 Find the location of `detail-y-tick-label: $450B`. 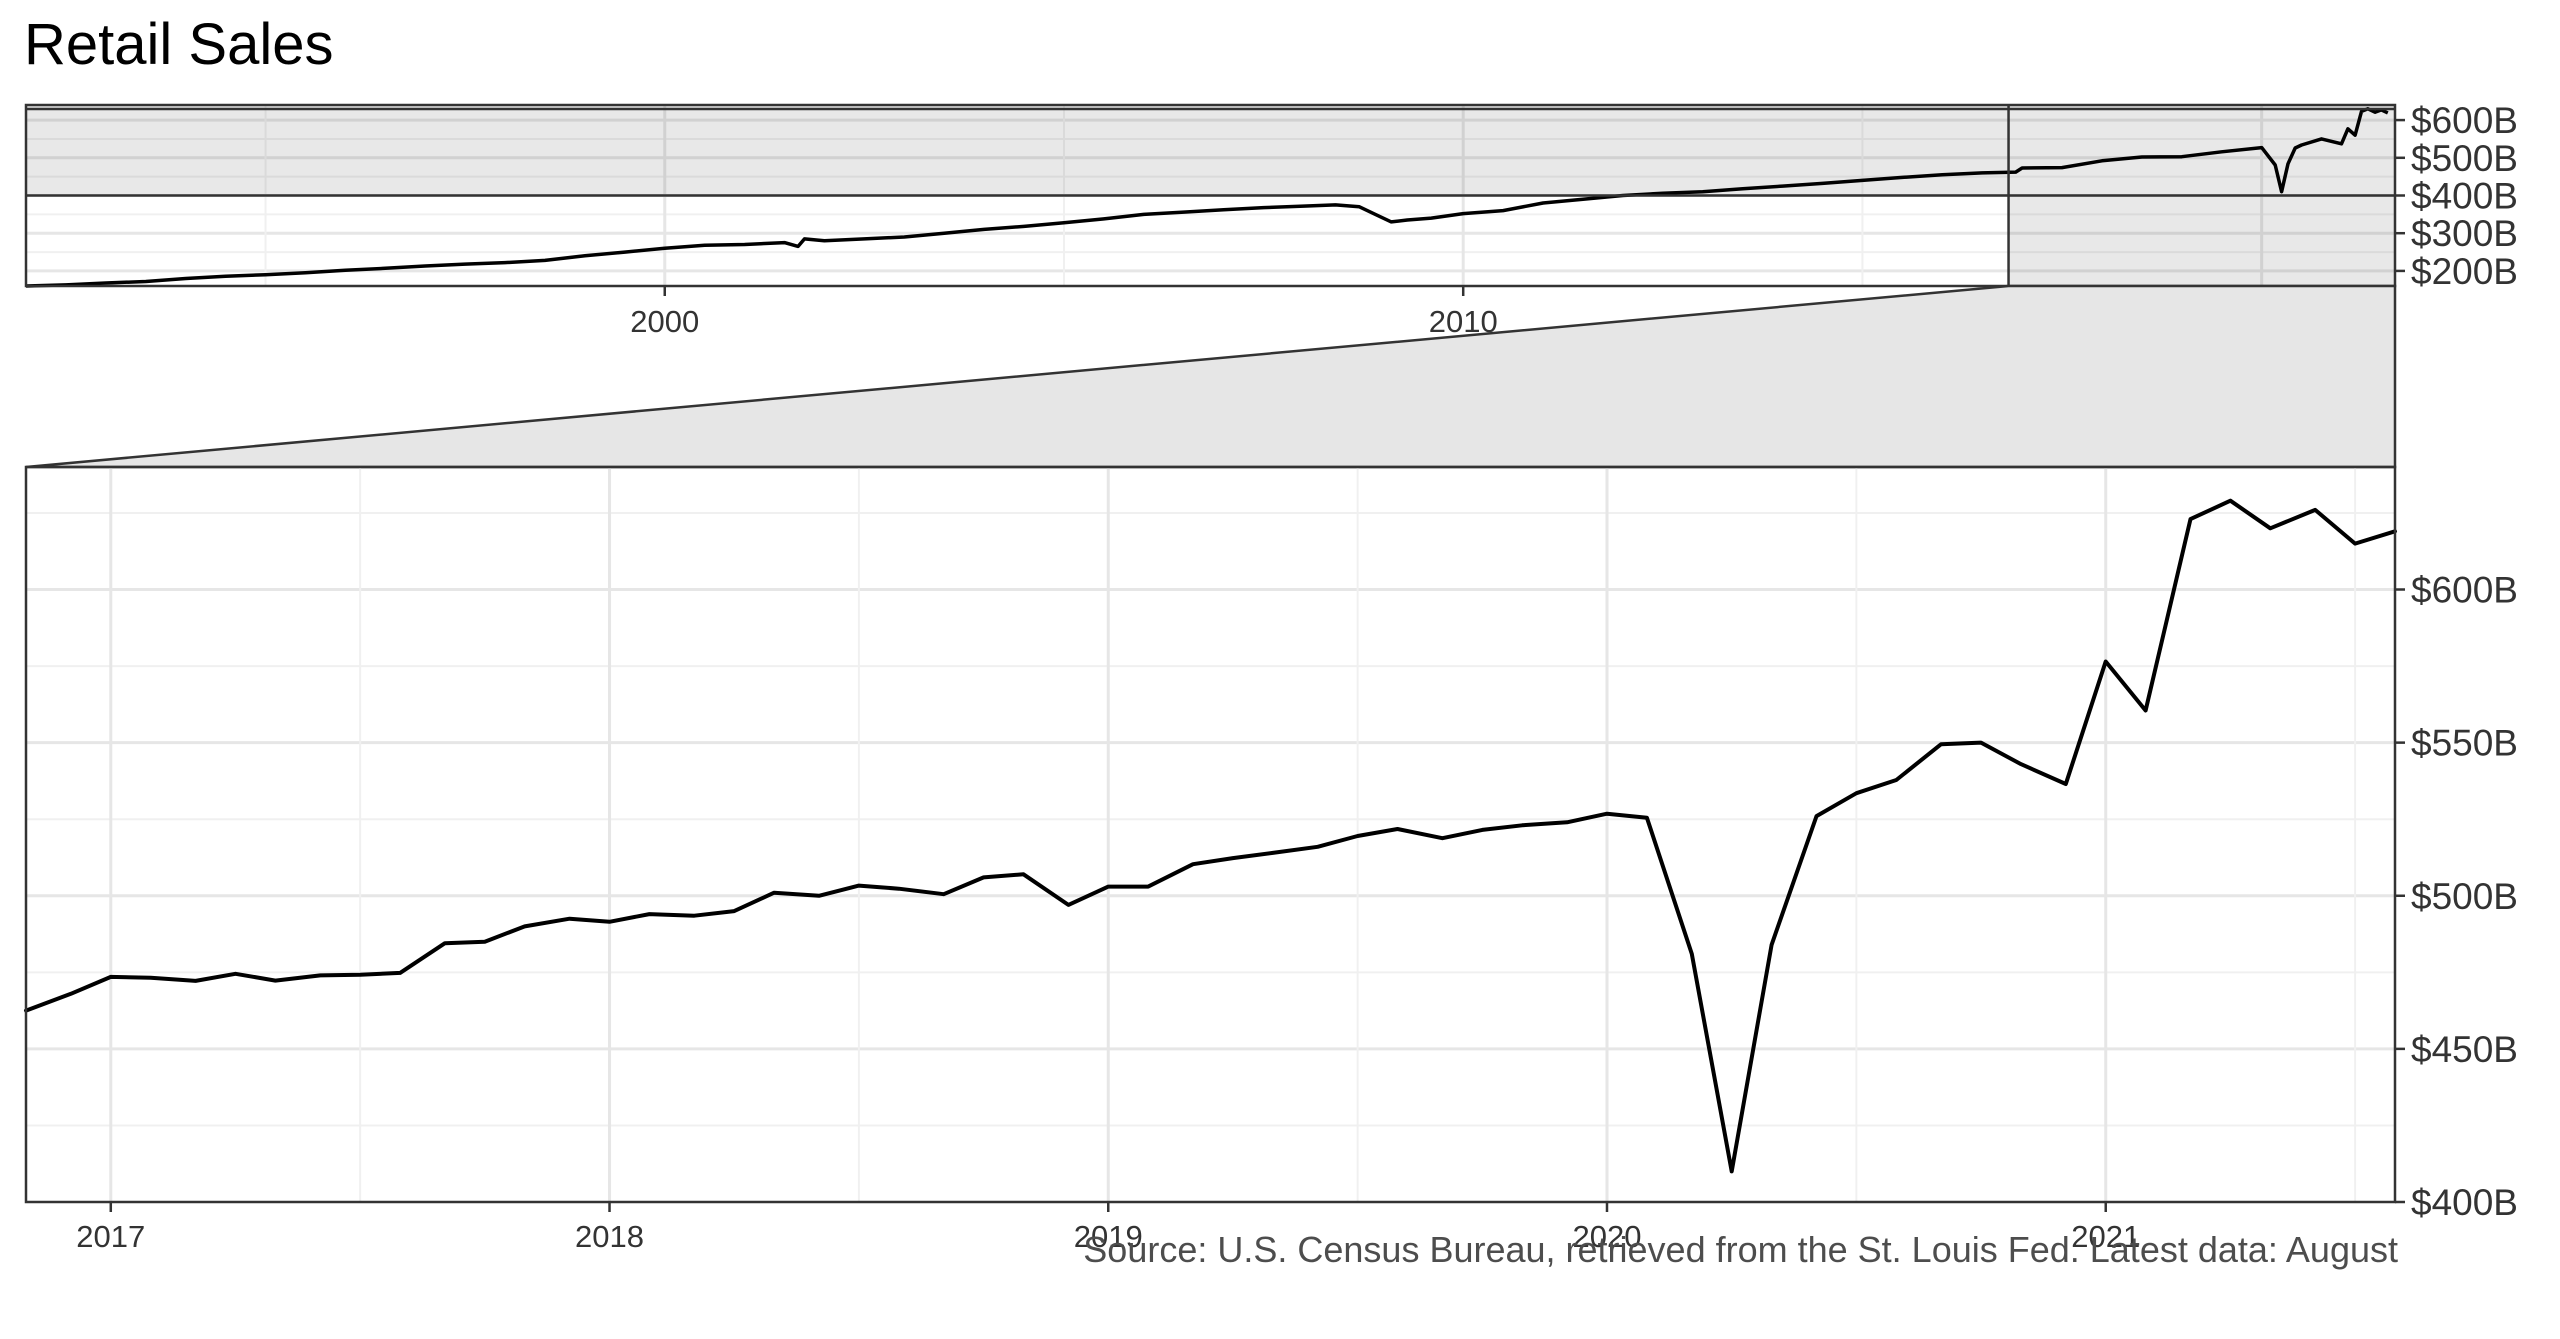

detail-y-tick-label: $450B is located at coordinates (2464, 1049).